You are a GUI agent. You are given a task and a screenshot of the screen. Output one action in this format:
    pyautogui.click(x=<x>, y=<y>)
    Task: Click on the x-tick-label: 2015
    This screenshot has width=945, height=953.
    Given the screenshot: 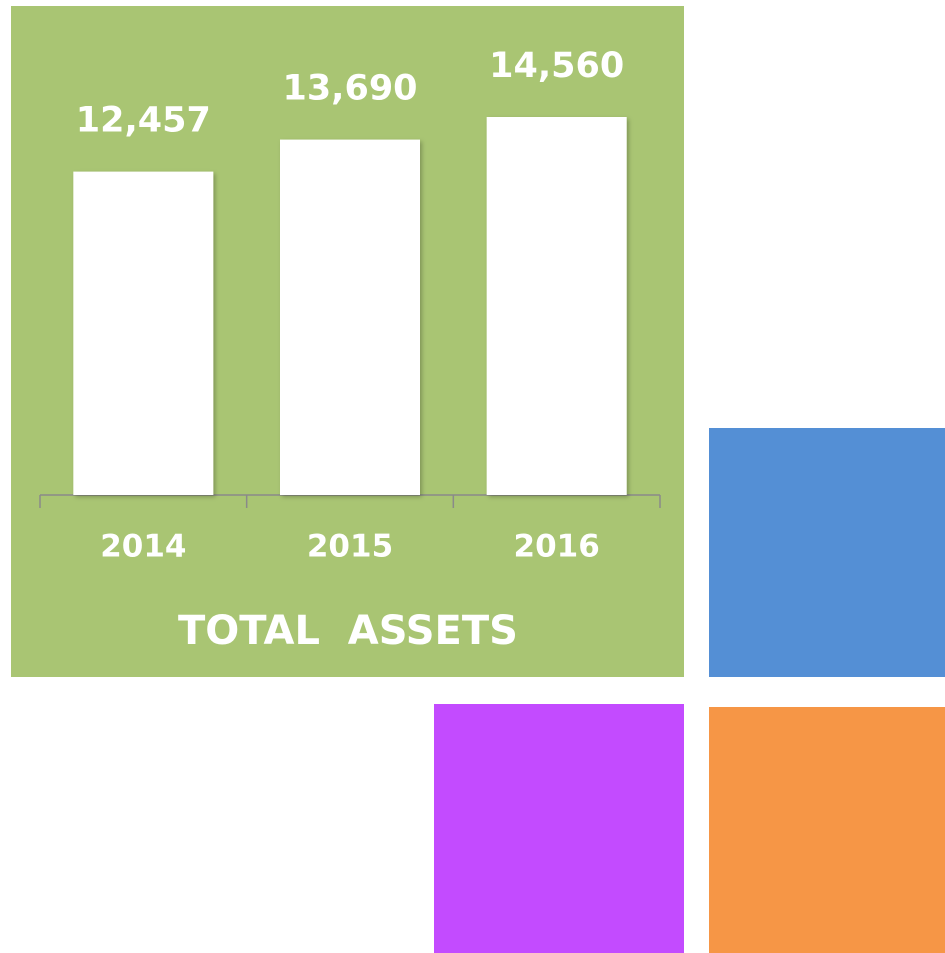 What is the action you would take?
    pyautogui.click(x=350, y=547)
    